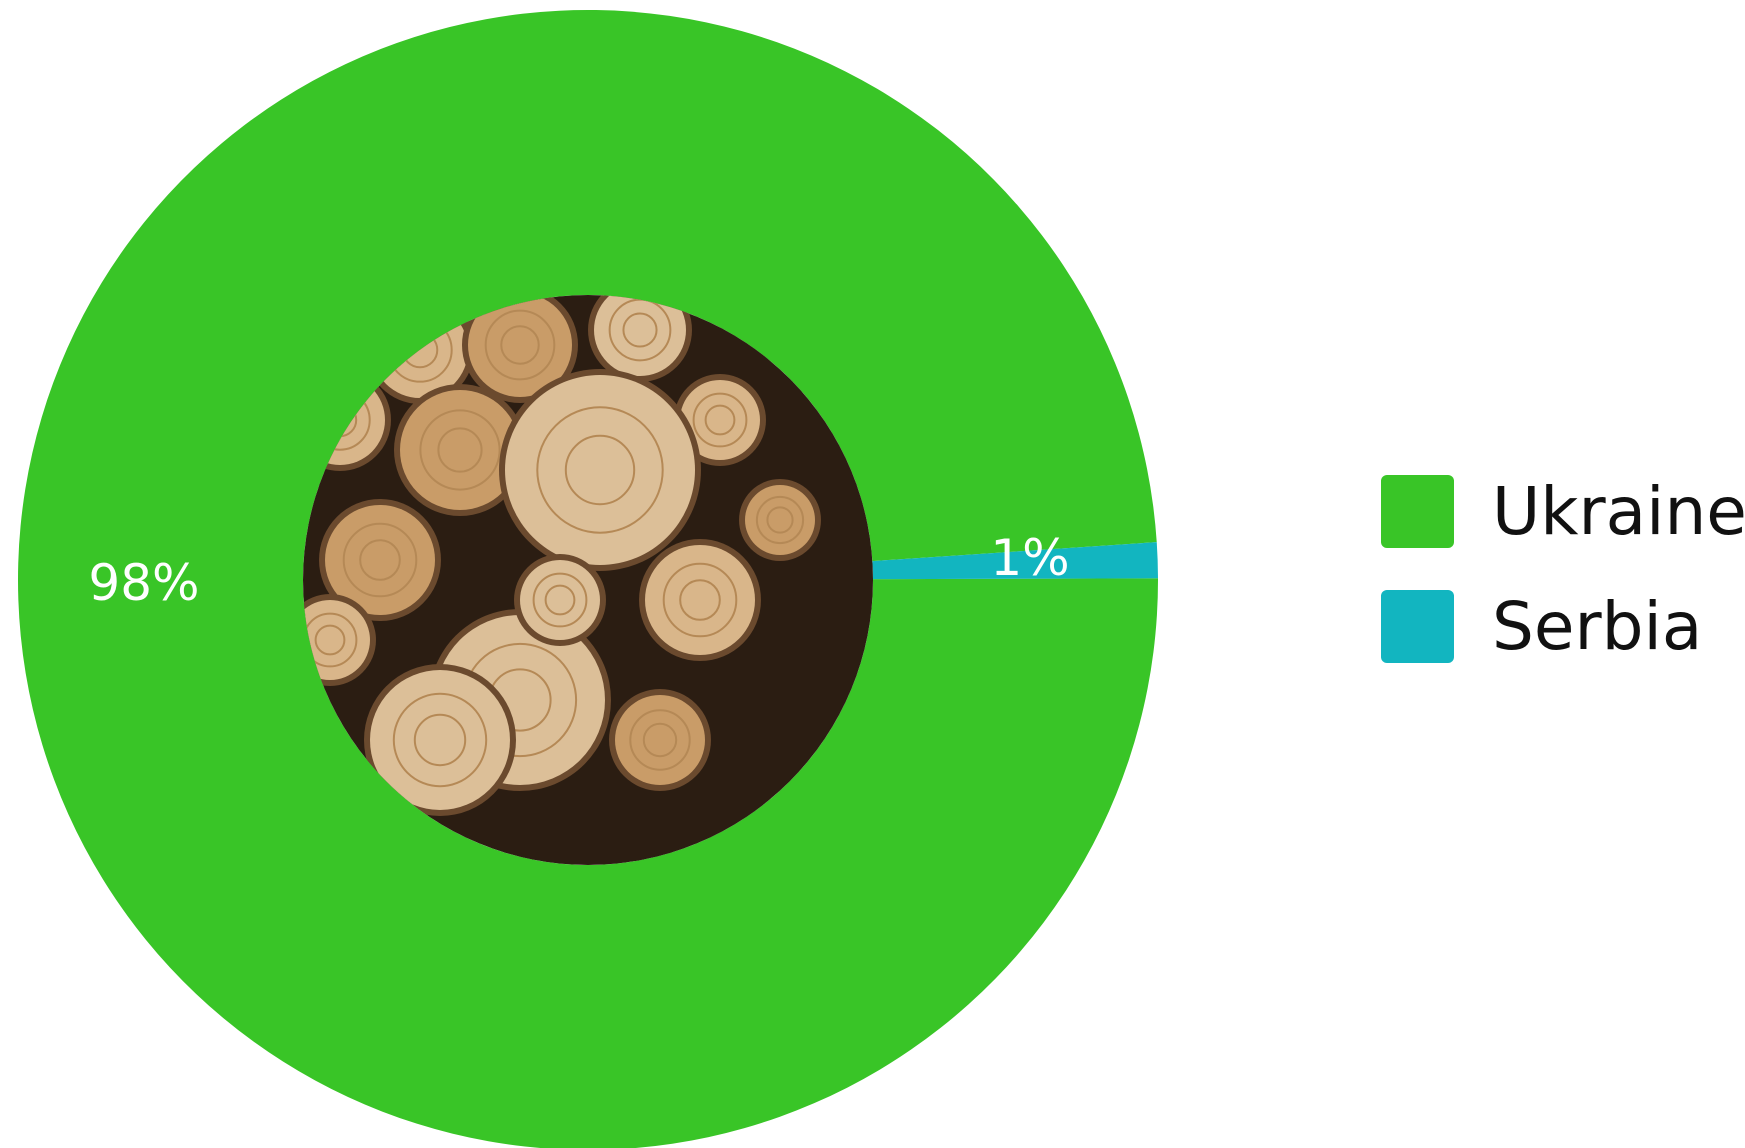 The image size is (1745, 1148). I want to click on legend-item-ukraine: Ukraine, so click(1563, 511).